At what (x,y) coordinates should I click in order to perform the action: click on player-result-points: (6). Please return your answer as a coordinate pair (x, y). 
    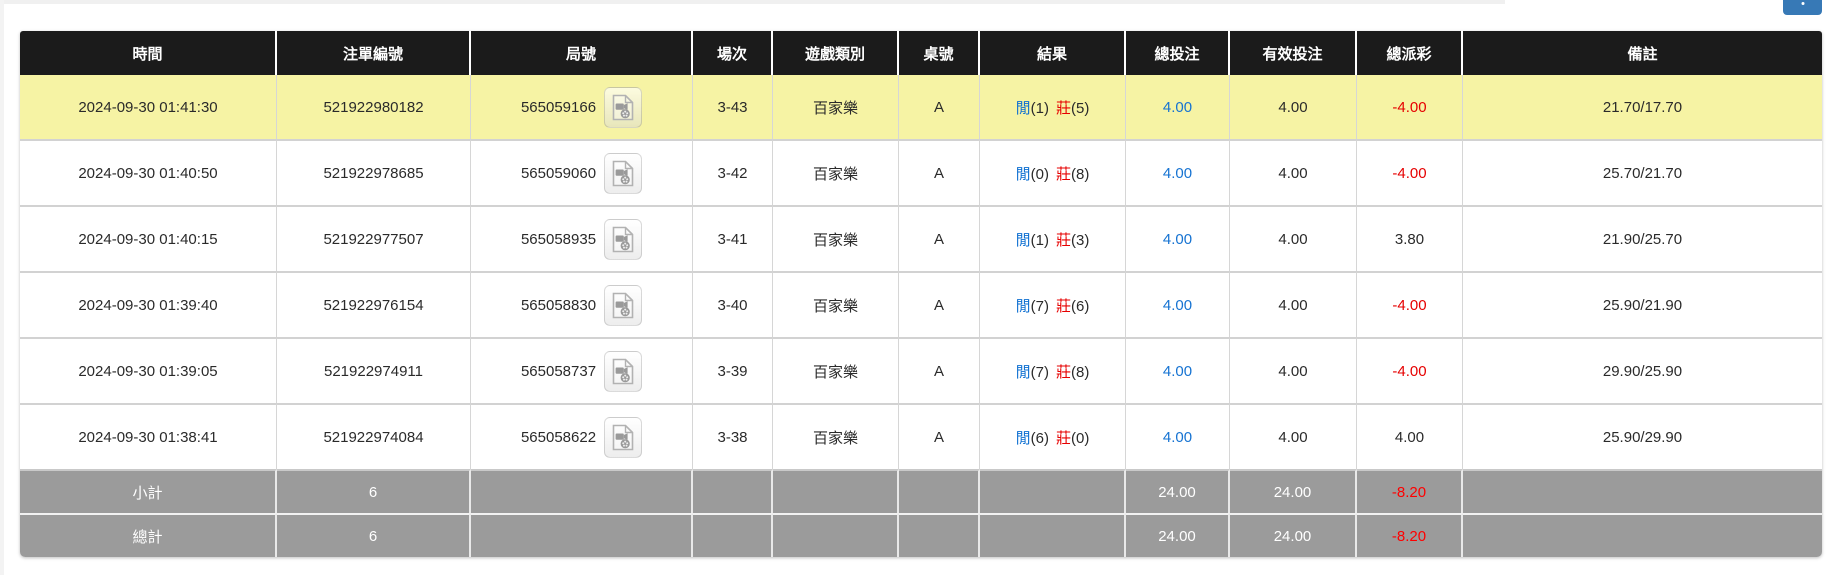
    Looking at the image, I should click on (1039, 438).